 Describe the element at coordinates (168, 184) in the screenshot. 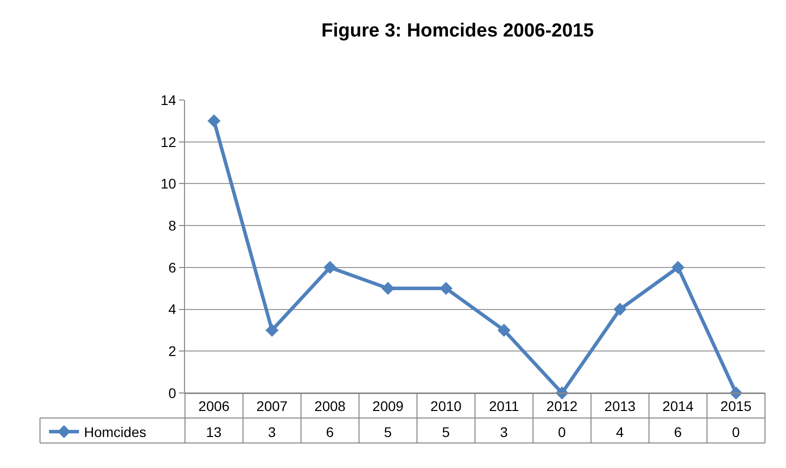

I see `y-tick-label: 10` at that location.